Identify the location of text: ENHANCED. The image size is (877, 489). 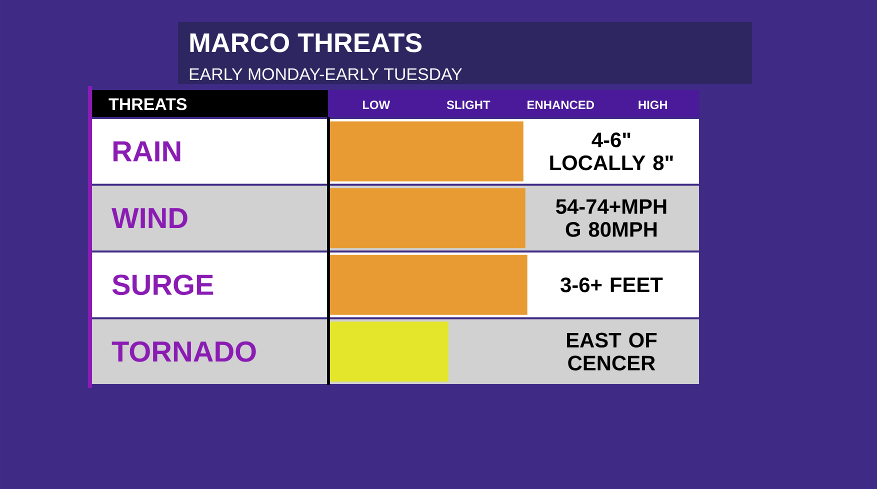
(561, 105).